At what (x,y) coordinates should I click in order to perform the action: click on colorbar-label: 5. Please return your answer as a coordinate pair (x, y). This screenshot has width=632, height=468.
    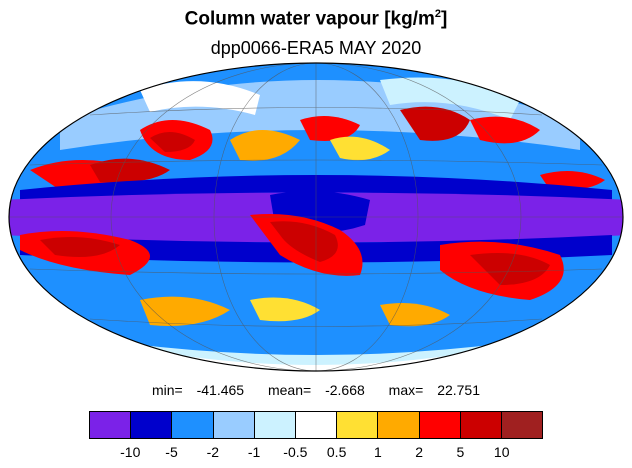
    Looking at the image, I should click on (460, 452).